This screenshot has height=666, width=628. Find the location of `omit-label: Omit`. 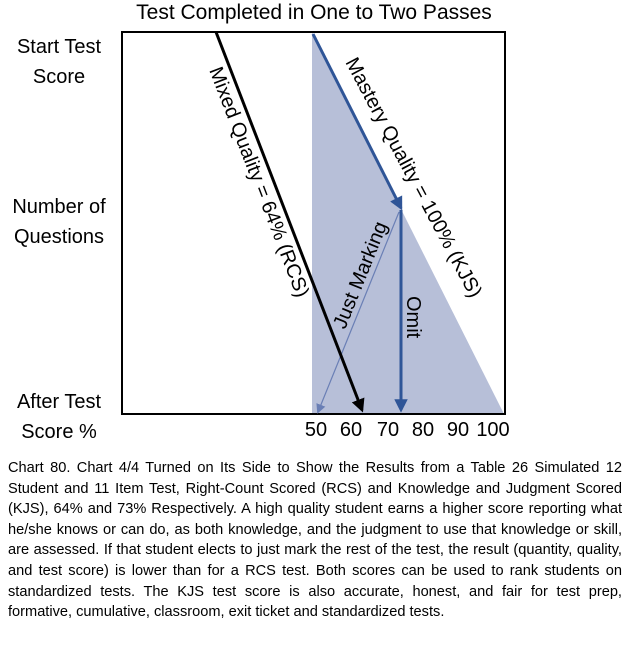

omit-label: Omit is located at coordinates (413, 317).